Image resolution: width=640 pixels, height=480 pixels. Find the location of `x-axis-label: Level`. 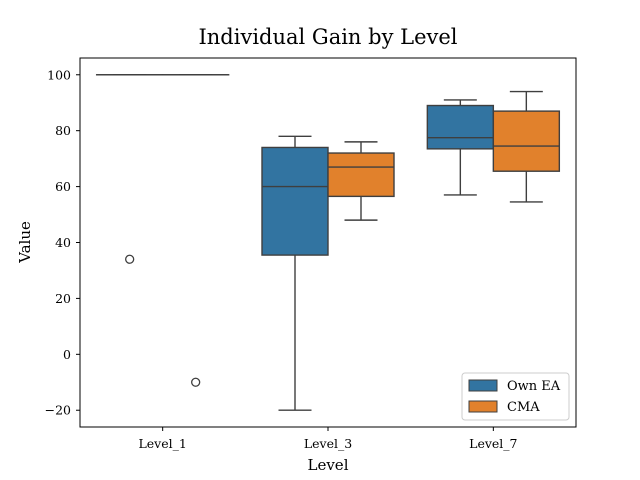

x-axis-label: Level is located at coordinates (328, 465).